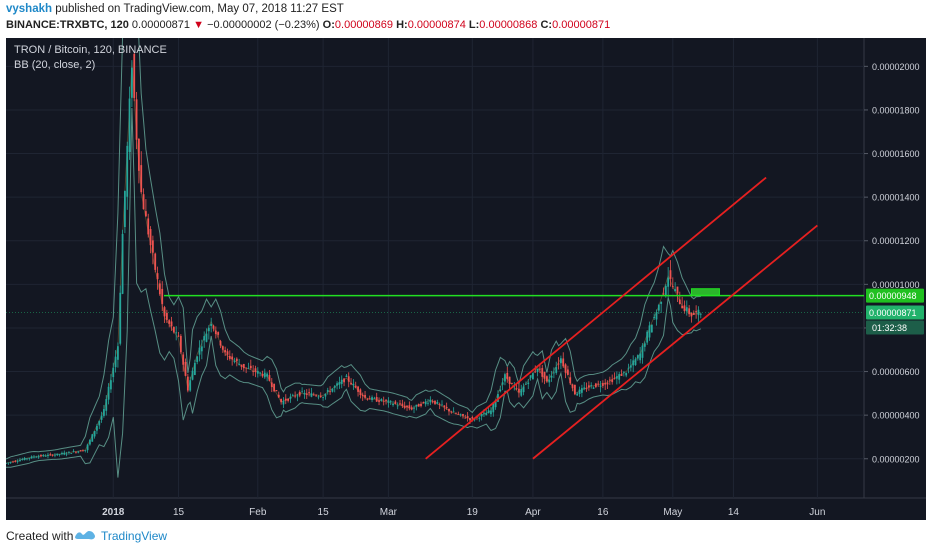 The height and width of the screenshot is (550, 932). Describe the element at coordinates (895, 312) in the screenshot. I see `last-price-tag-bg` at that location.